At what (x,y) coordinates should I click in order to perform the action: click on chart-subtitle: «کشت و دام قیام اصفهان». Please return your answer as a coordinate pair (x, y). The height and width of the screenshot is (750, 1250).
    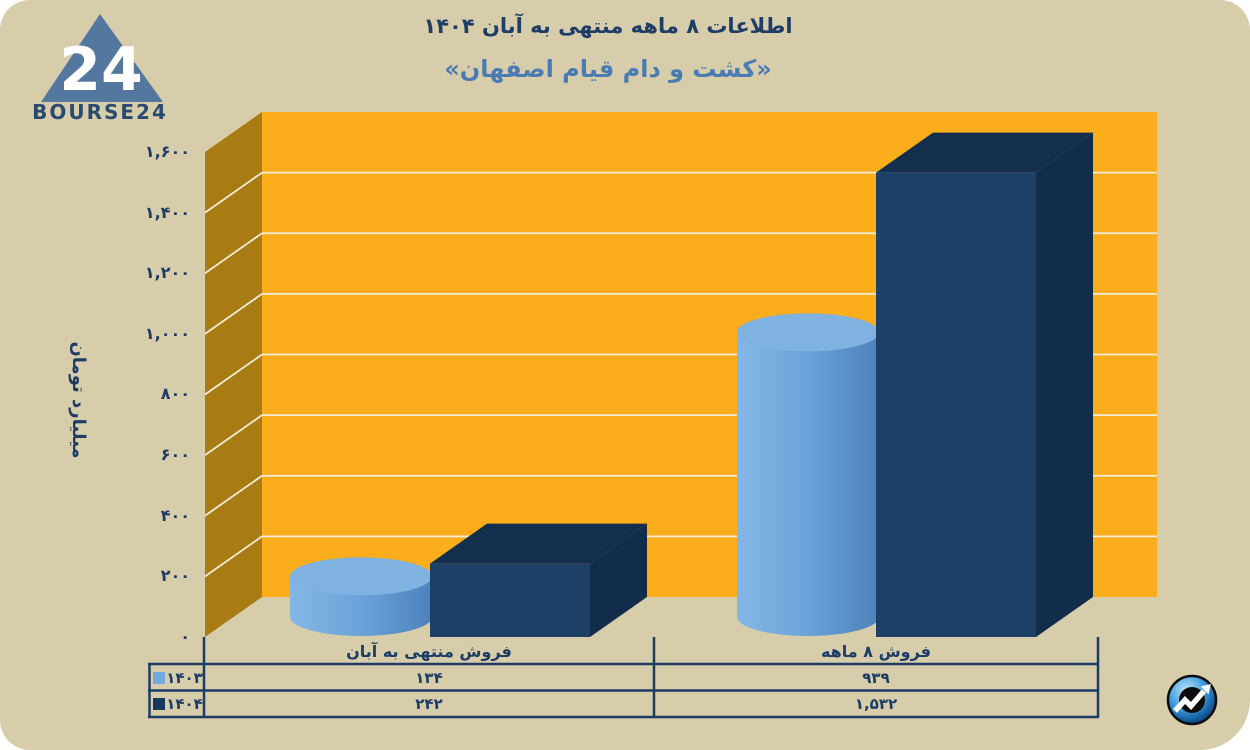
    Looking at the image, I should click on (608, 69).